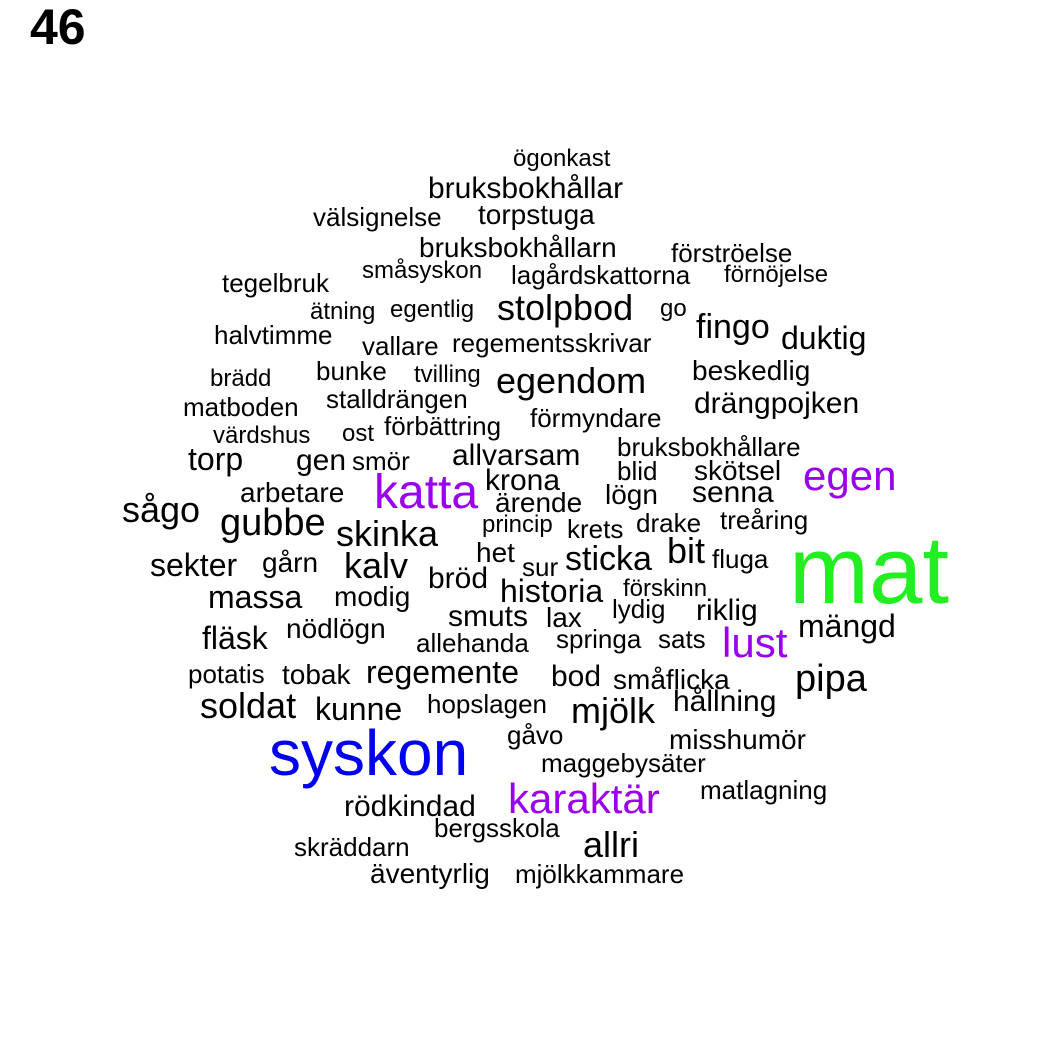 This screenshot has height=1050, width=1050. What do you see at coordinates (538, 502) in the screenshot?
I see `cloud-word: ärende` at bounding box center [538, 502].